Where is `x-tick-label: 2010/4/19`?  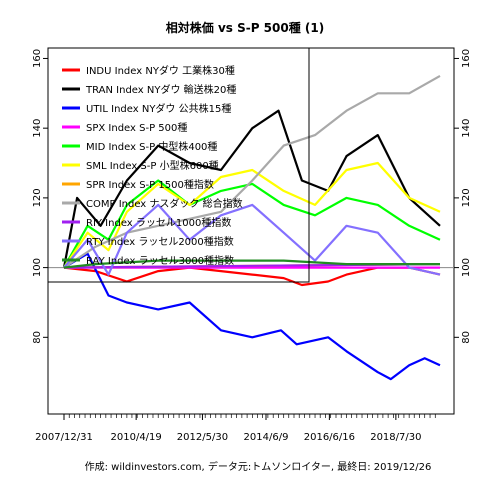 x-tick-label: 2010/4/19 is located at coordinates (136, 437).